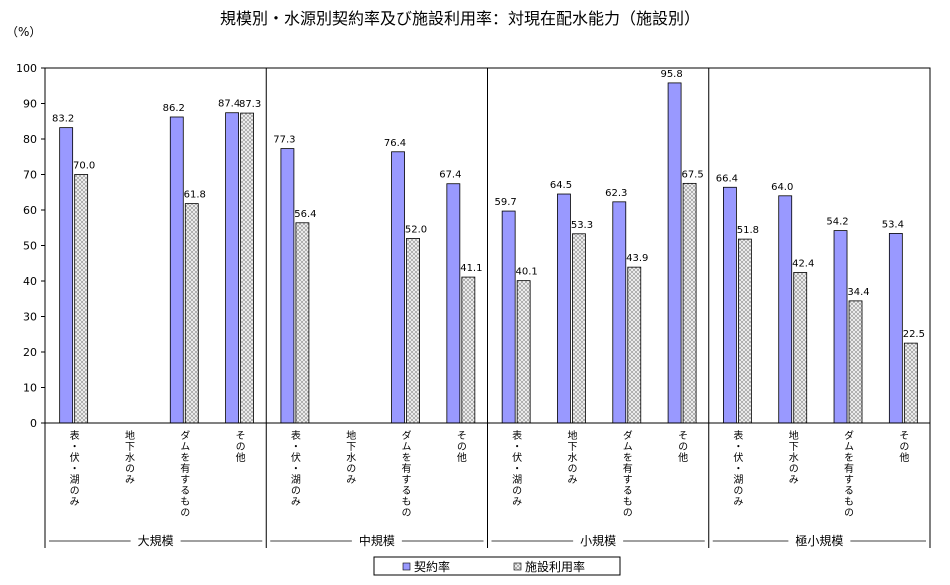  I want to click on legend-label-facility-utilization: 施設利用率, so click(555, 566).